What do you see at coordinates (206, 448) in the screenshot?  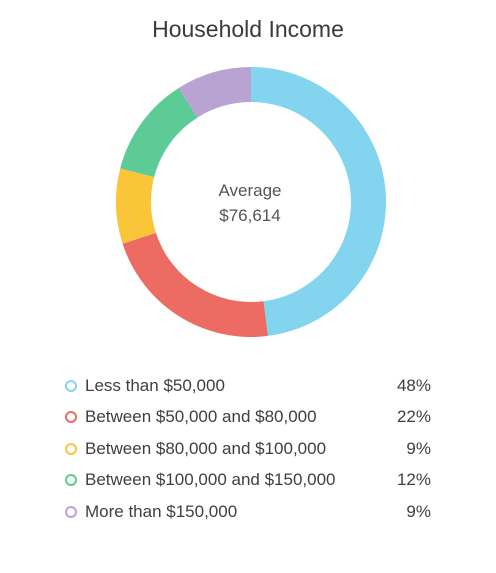 I see `legend-label: Between $80,000 and $100,000` at bounding box center [206, 448].